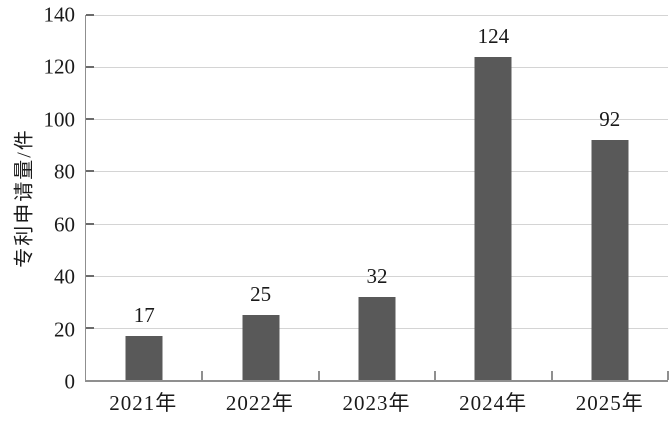 This screenshot has width=672, height=429. I want to click on x-tick-label: 2024年, so click(493, 403).